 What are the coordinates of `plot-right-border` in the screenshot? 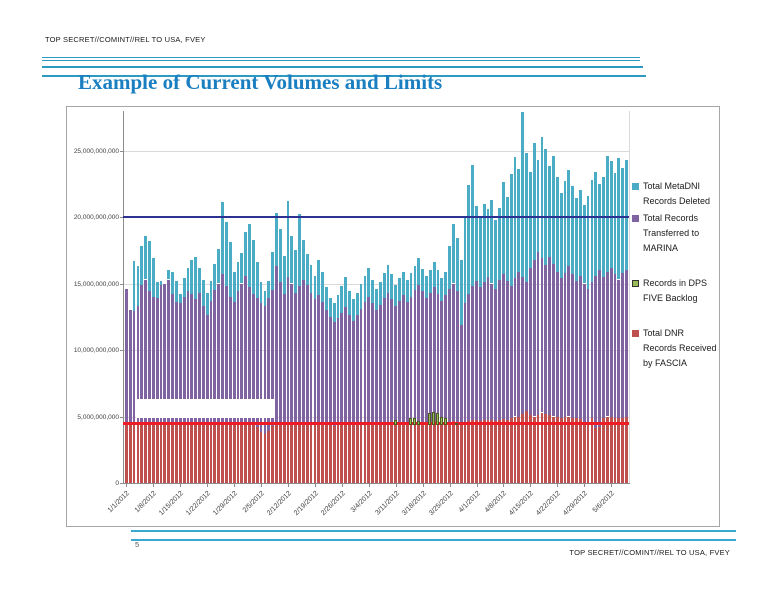 It's located at (629, 297).